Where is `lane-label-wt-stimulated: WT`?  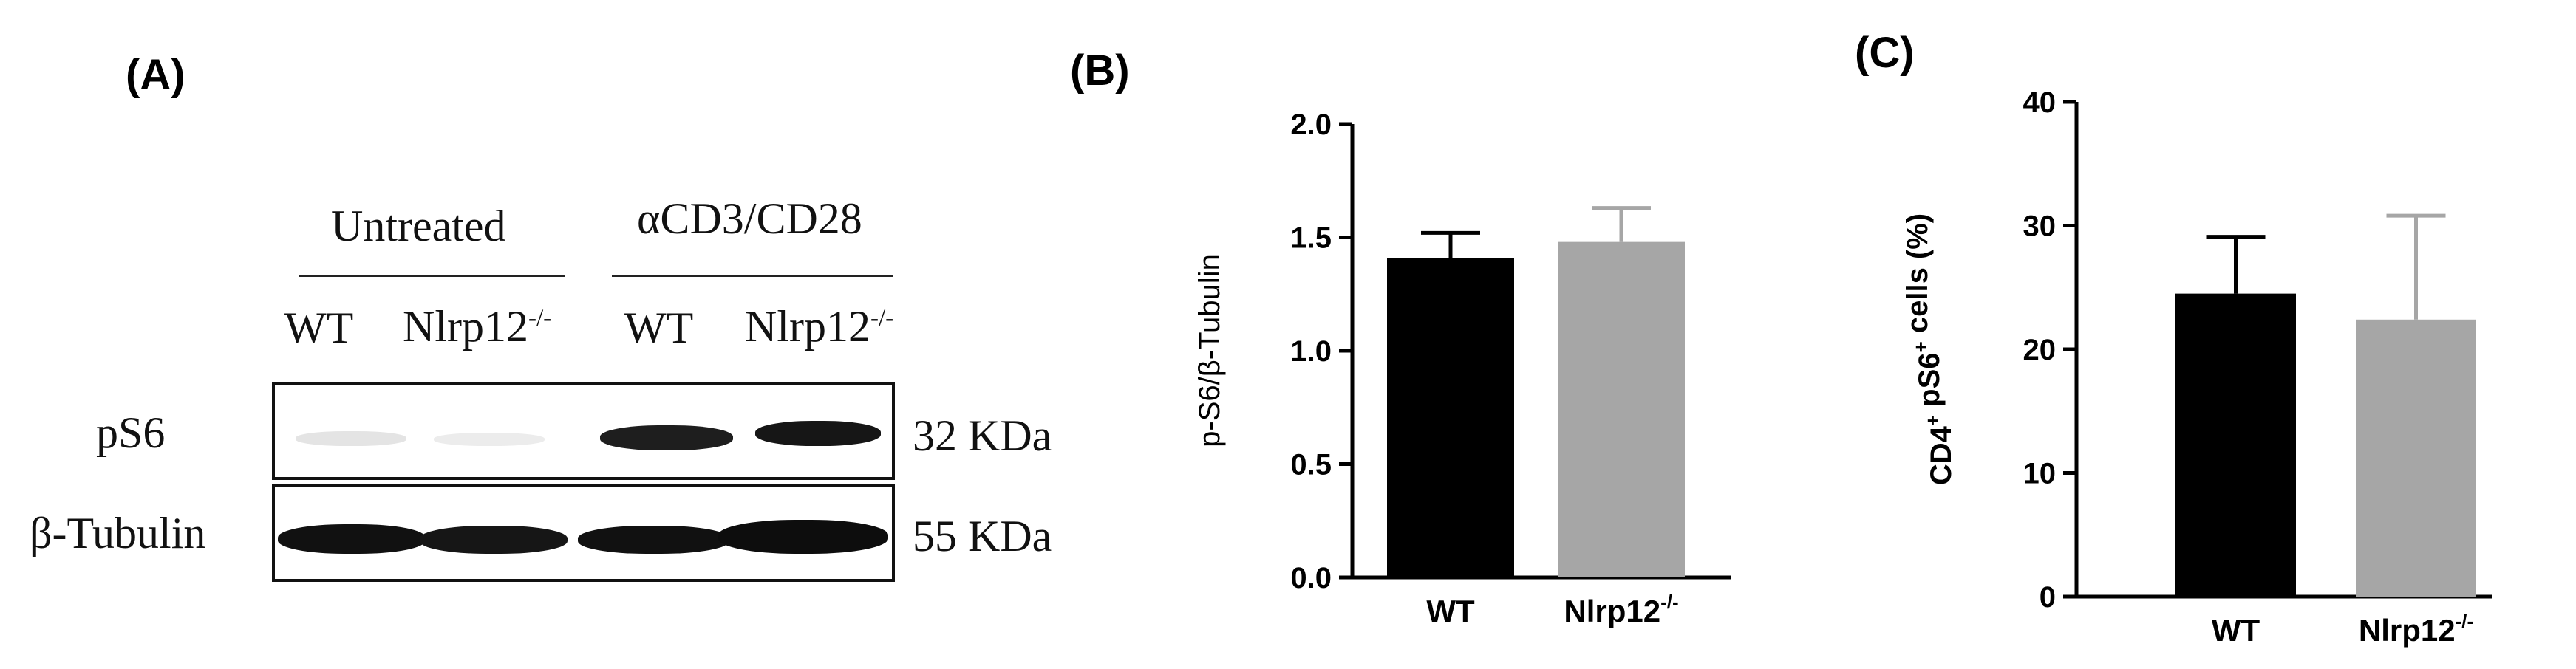
lane-label-wt-stimulated: WT is located at coordinates (659, 327).